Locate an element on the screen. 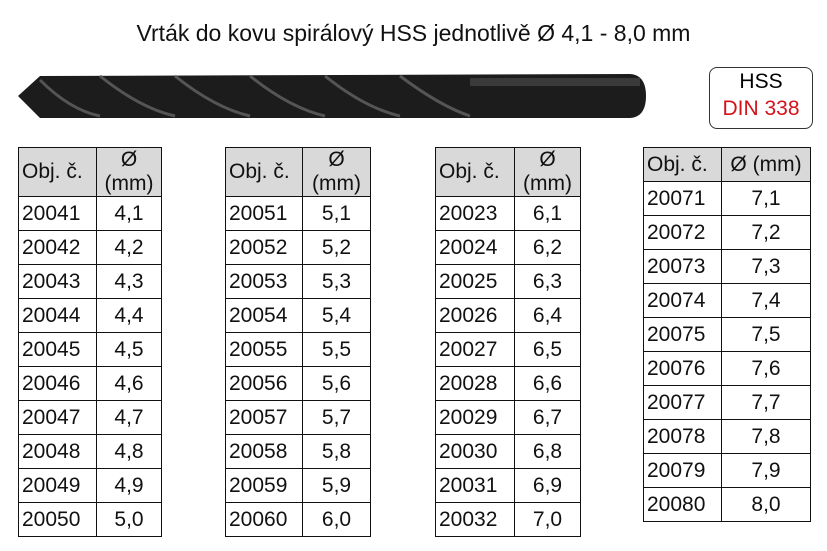 This screenshot has height=551, width=827. cell: 6,7 is located at coordinates (547, 417).